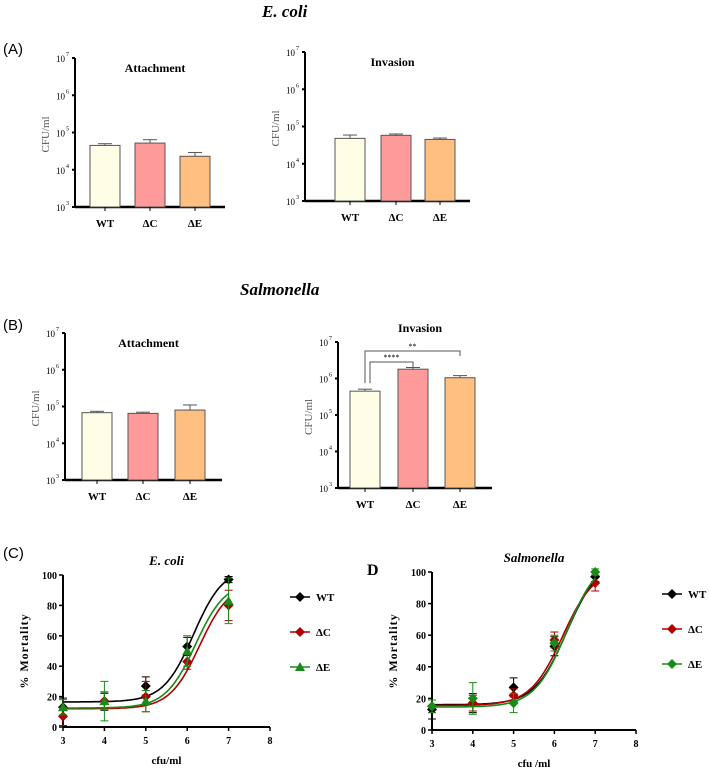  Describe the element at coordinates (104, 741) in the screenshot. I see `x-tick-label: 4` at that location.